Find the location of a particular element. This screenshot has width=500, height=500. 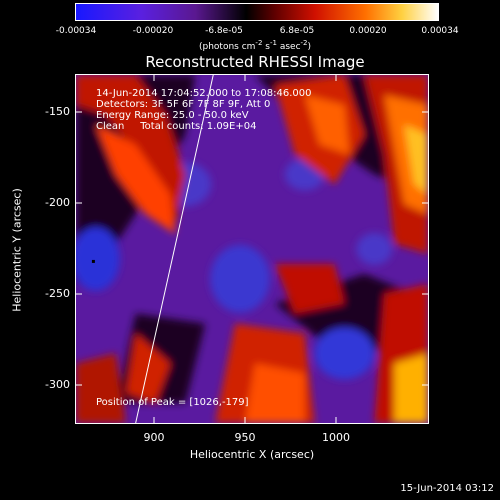

colorbar-tick: 0.00034 is located at coordinates (440, 31).